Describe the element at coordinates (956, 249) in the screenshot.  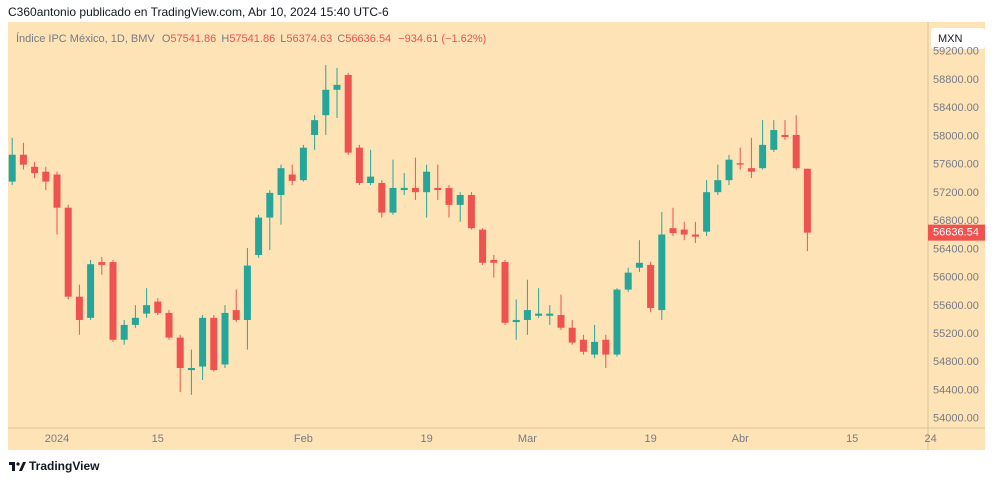
I see `y-tick-label: 56400.00` at that location.